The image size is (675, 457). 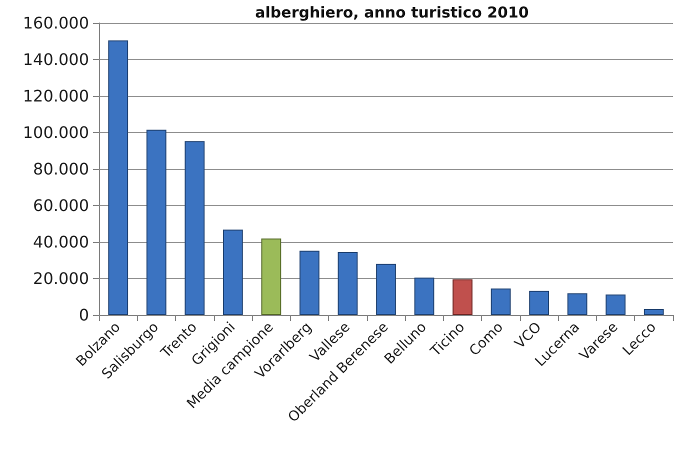 What do you see at coordinates (61, 278) in the screenshot?
I see `y-tick-label: 20.000` at bounding box center [61, 278].